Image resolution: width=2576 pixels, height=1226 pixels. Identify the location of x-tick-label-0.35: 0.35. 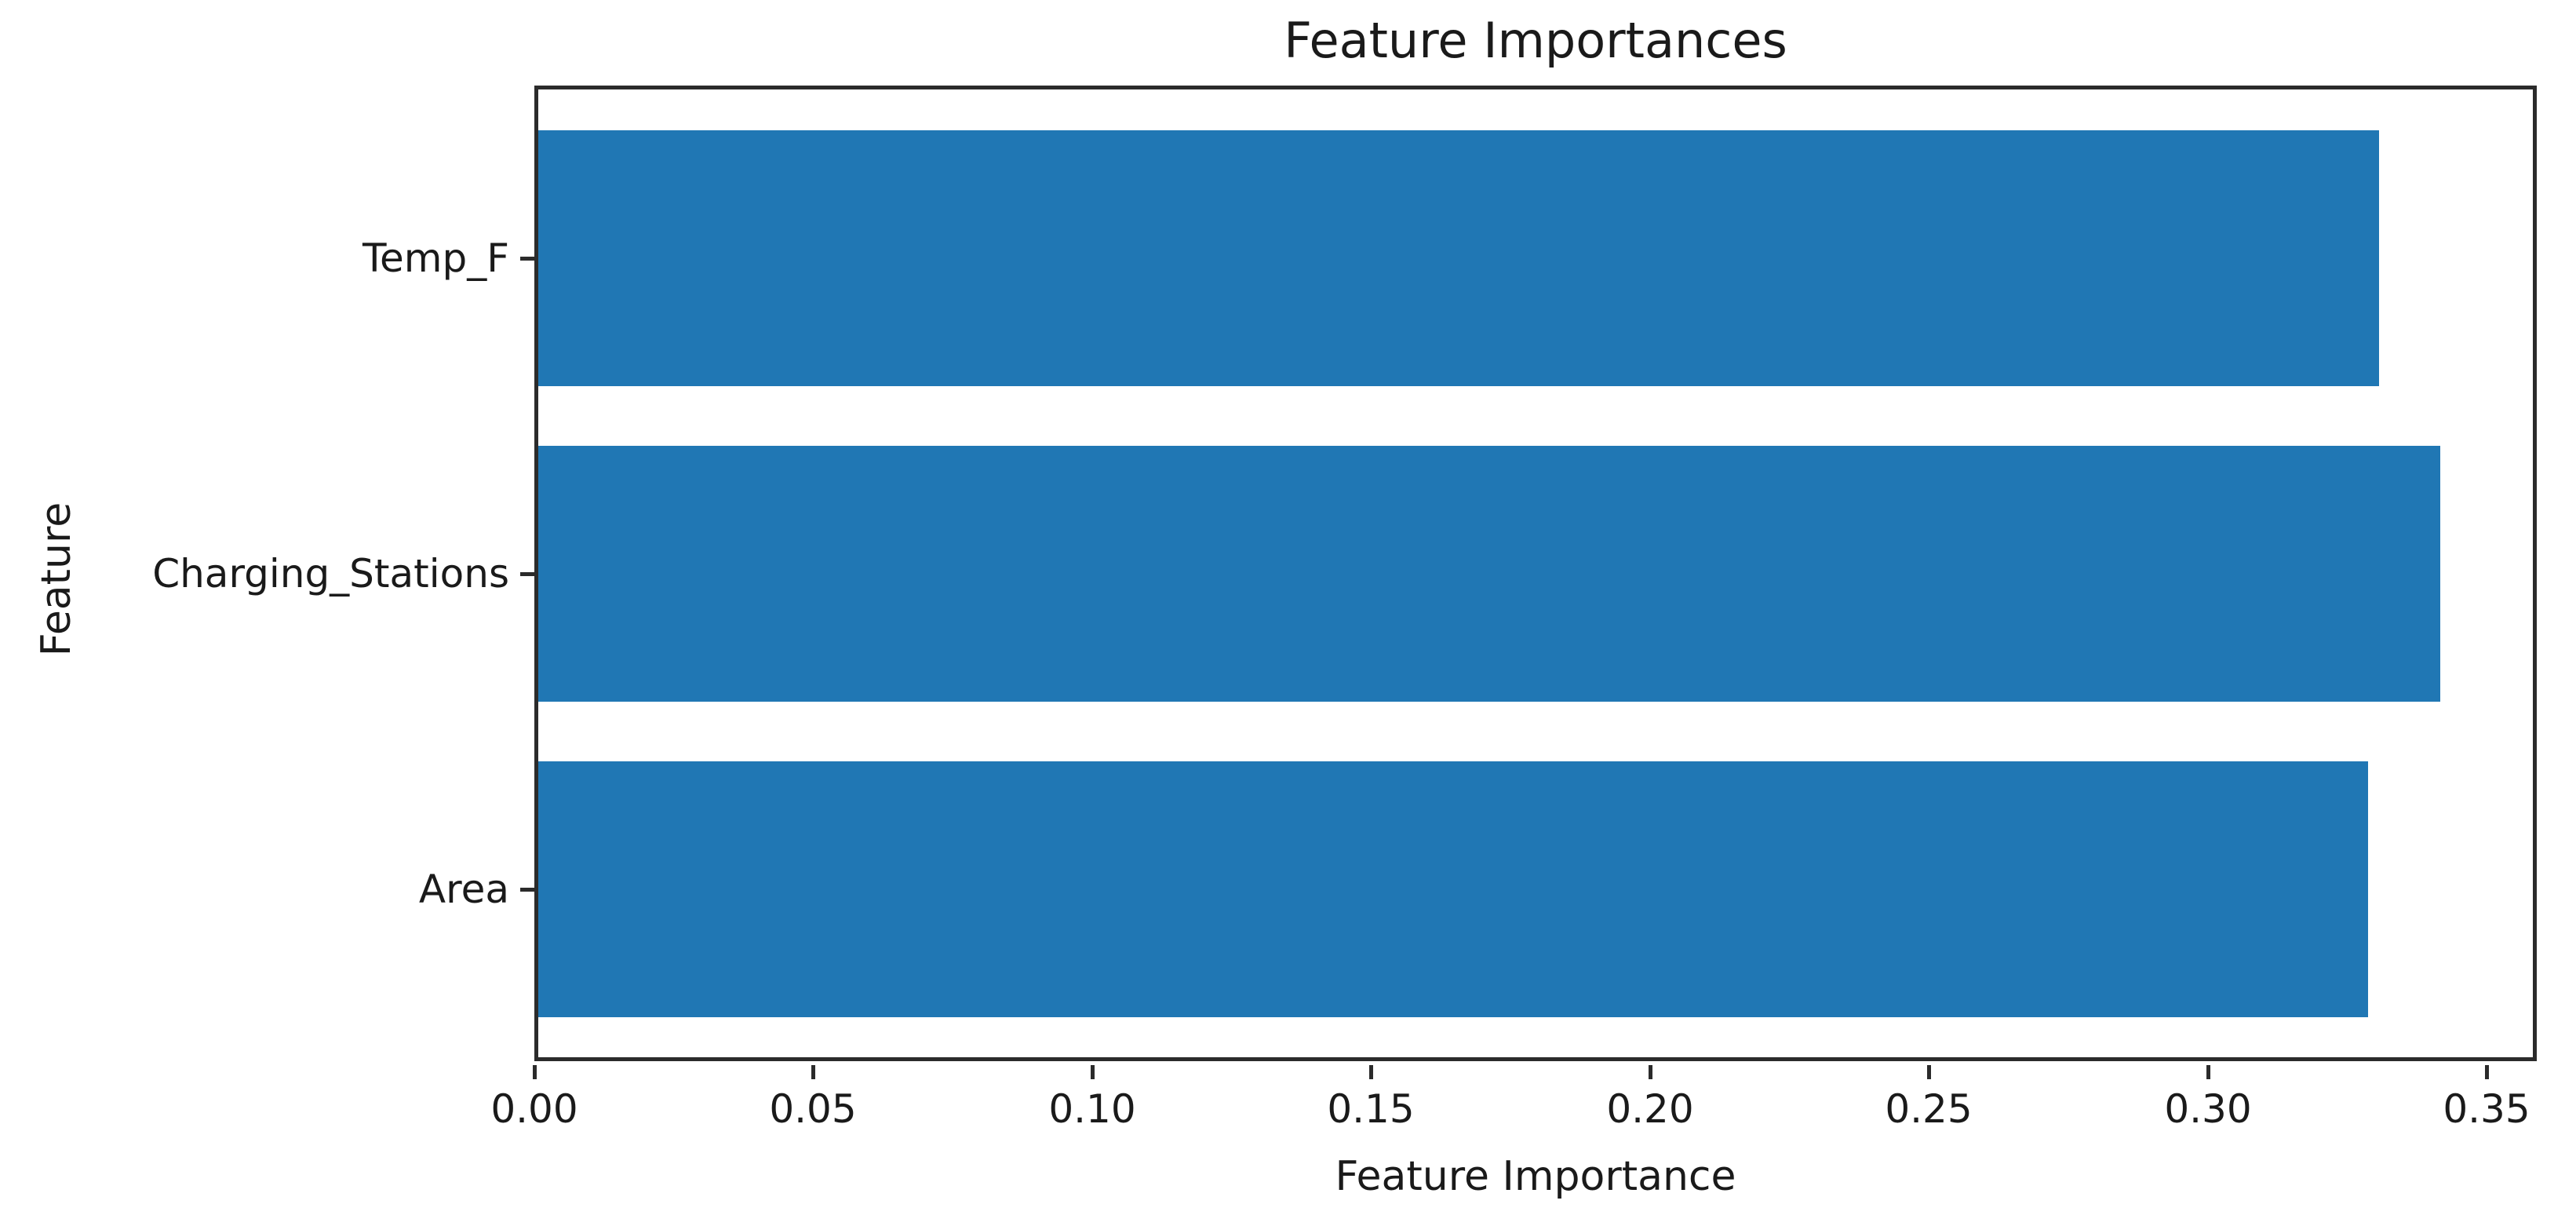
(2486, 1109).